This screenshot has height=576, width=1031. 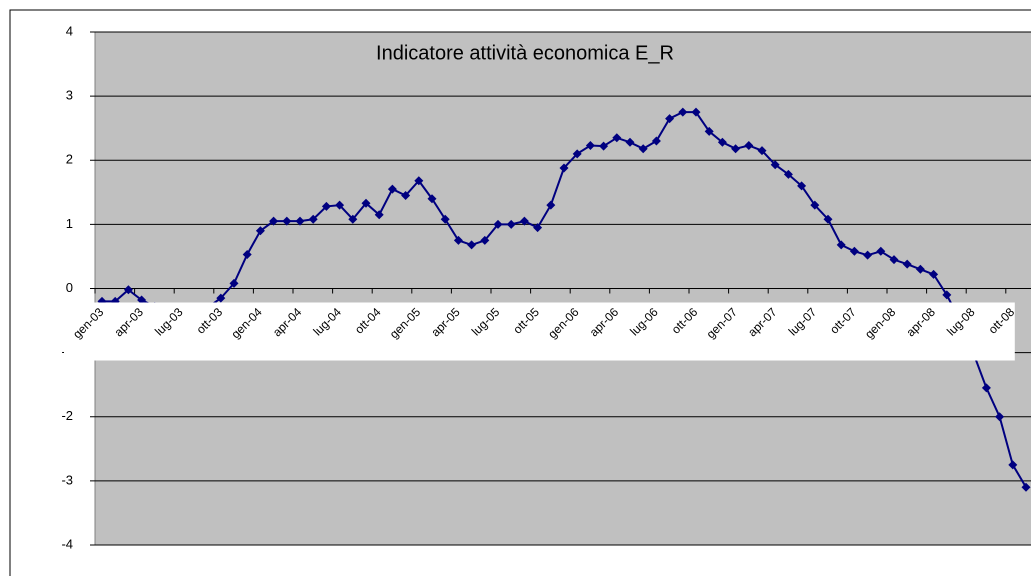 What do you see at coordinates (67, 415) in the screenshot?
I see `y-tick-label: -2` at bounding box center [67, 415].